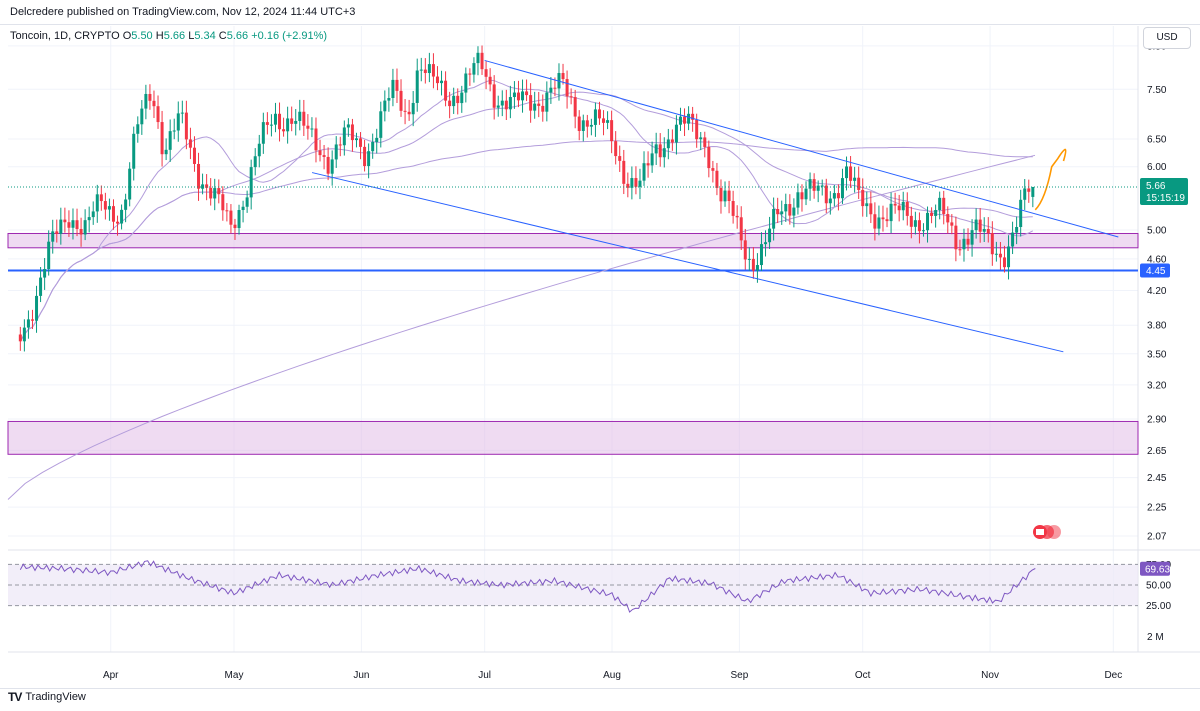 The width and height of the screenshot is (1200, 711). Describe the element at coordinates (573, 240) in the screenshot. I see `supply-demand-zone` at that location.